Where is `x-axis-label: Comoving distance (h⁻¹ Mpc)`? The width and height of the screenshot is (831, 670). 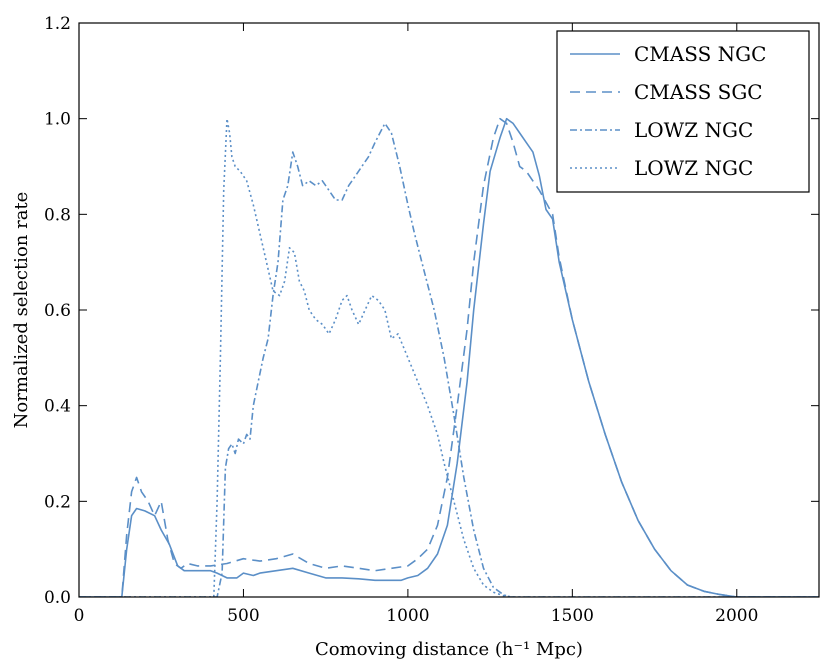 x-axis-label: Comoving distance (h⁻¹ Mpc) is located at coordinates (449, 649).